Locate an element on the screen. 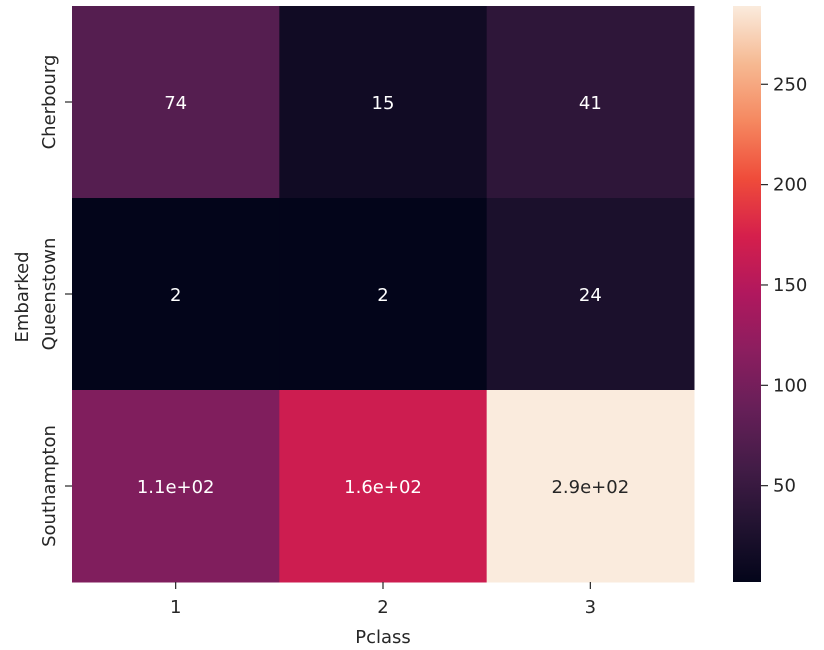 The image size is (824, 650). colorbar-ticks: 50 100 150 200 250 is located at coordinates (784, 285).